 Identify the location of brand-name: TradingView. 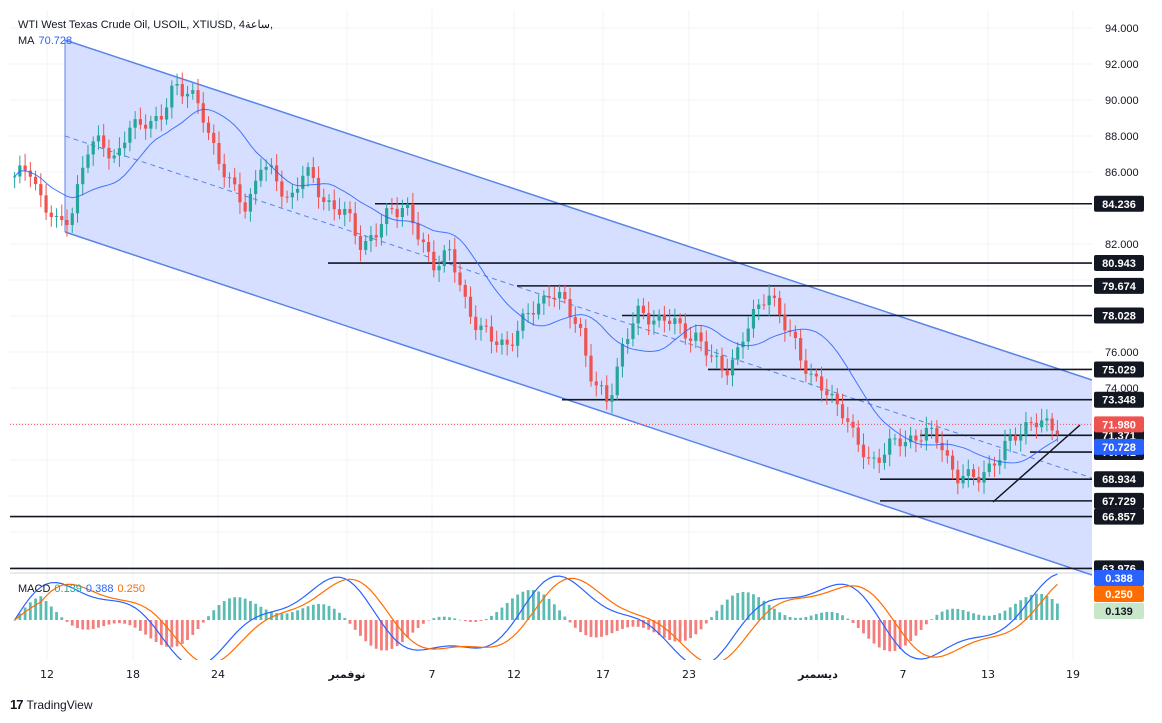
(59, 704).